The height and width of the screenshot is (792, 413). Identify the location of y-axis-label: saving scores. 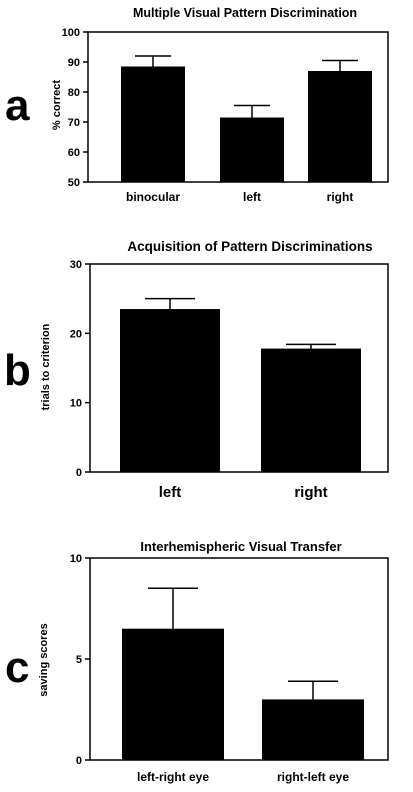
(44, 659).